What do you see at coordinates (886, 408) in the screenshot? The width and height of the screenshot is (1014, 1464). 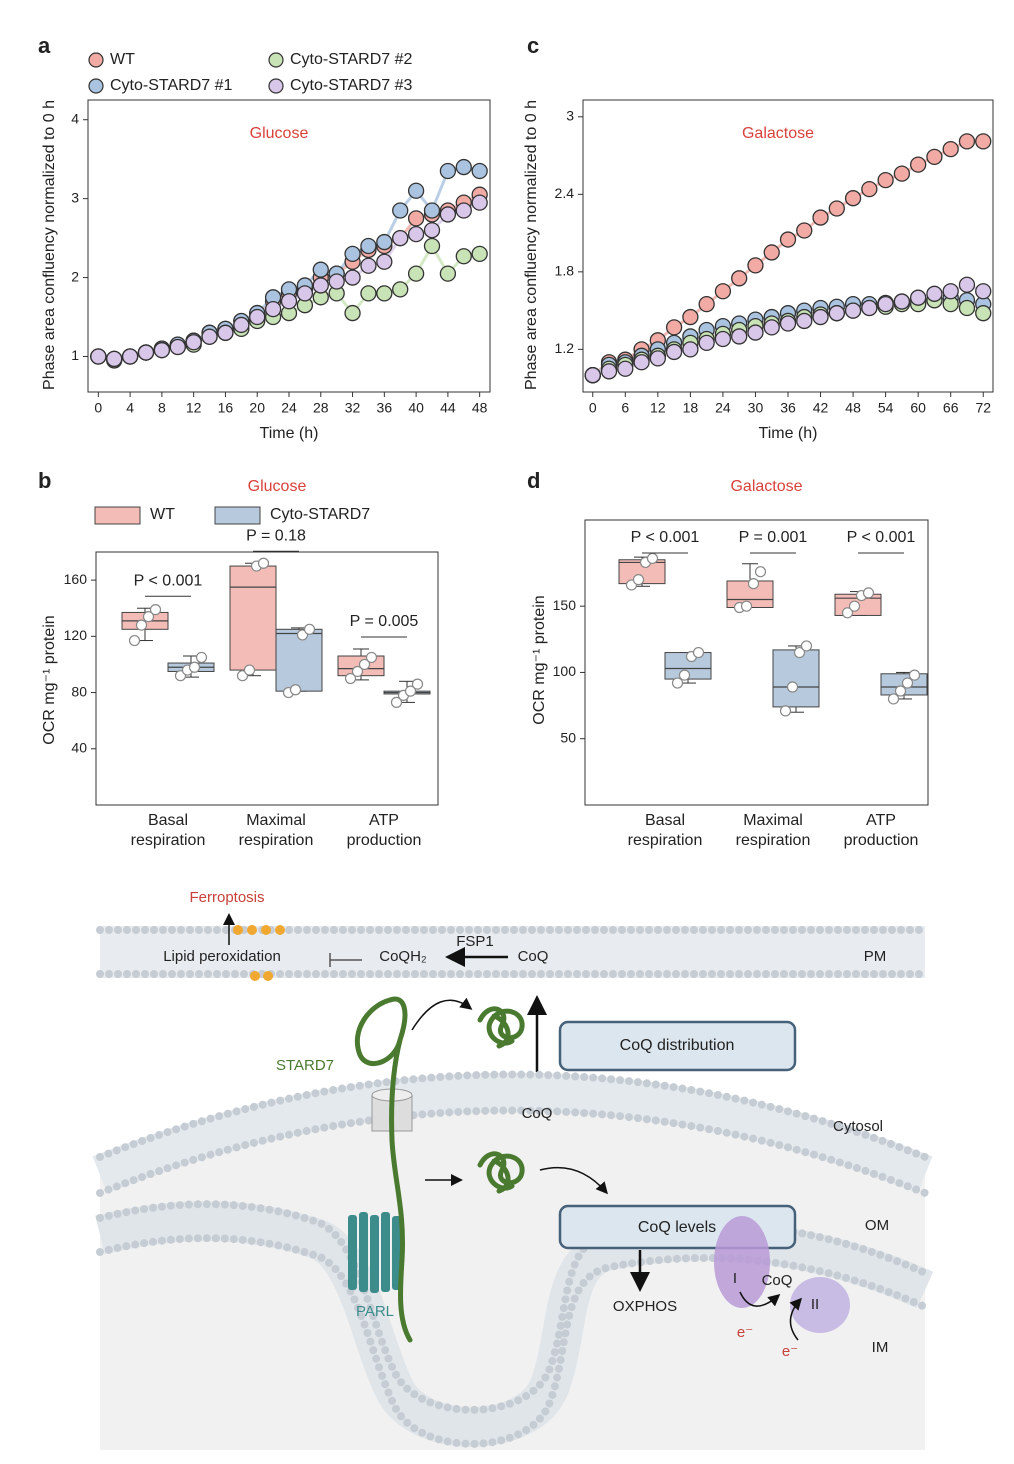 I see `x-tick-label: 54` at bounding box center [886, 408].